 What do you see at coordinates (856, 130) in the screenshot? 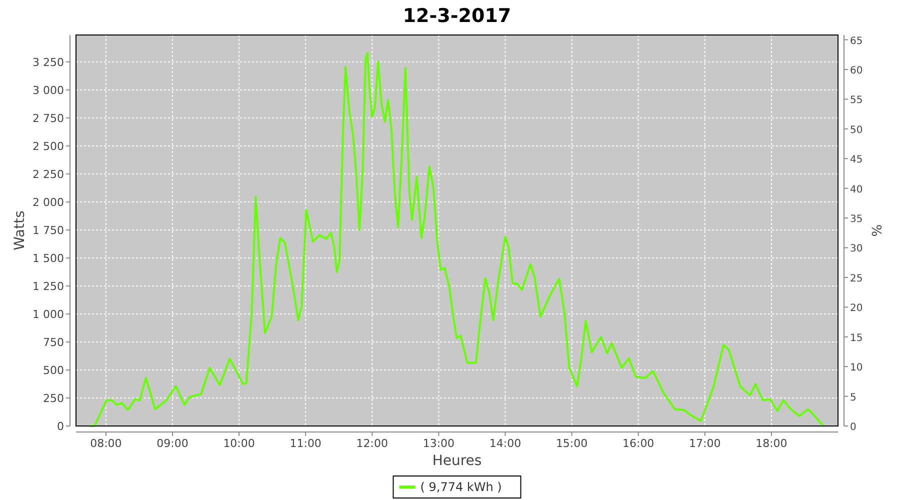
I see `y2-tick-label: 50` at bounding box center [856, 130].